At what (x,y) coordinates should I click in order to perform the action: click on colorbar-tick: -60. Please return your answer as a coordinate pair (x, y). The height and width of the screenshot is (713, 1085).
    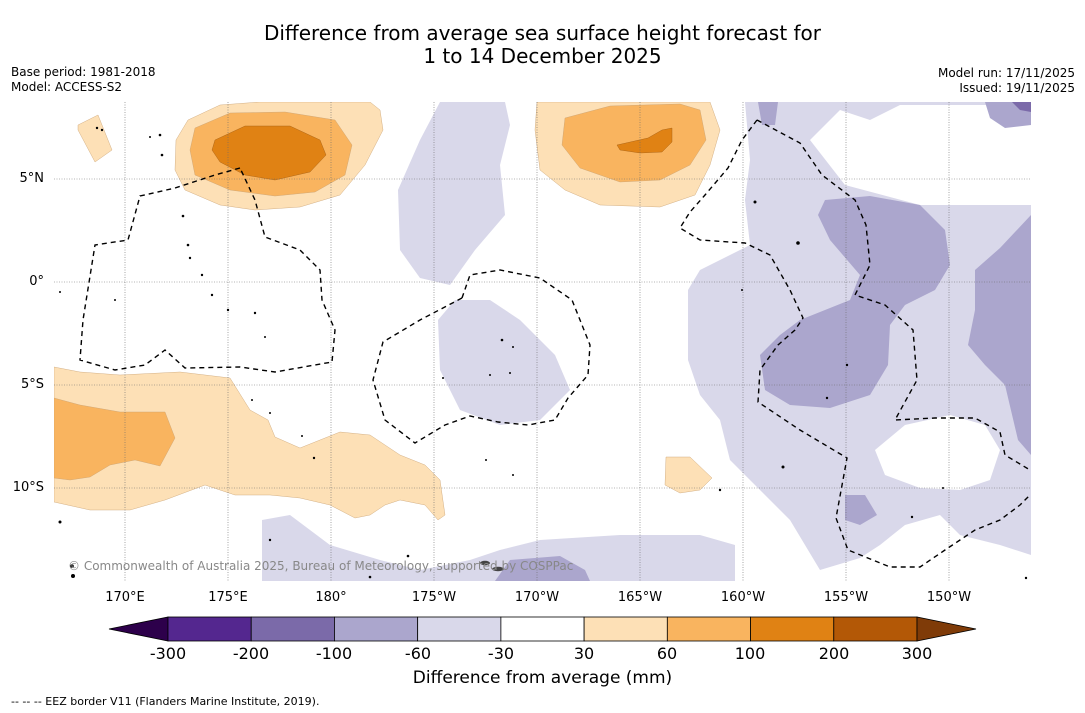
    Looking at the image, I should click on (418, 653).